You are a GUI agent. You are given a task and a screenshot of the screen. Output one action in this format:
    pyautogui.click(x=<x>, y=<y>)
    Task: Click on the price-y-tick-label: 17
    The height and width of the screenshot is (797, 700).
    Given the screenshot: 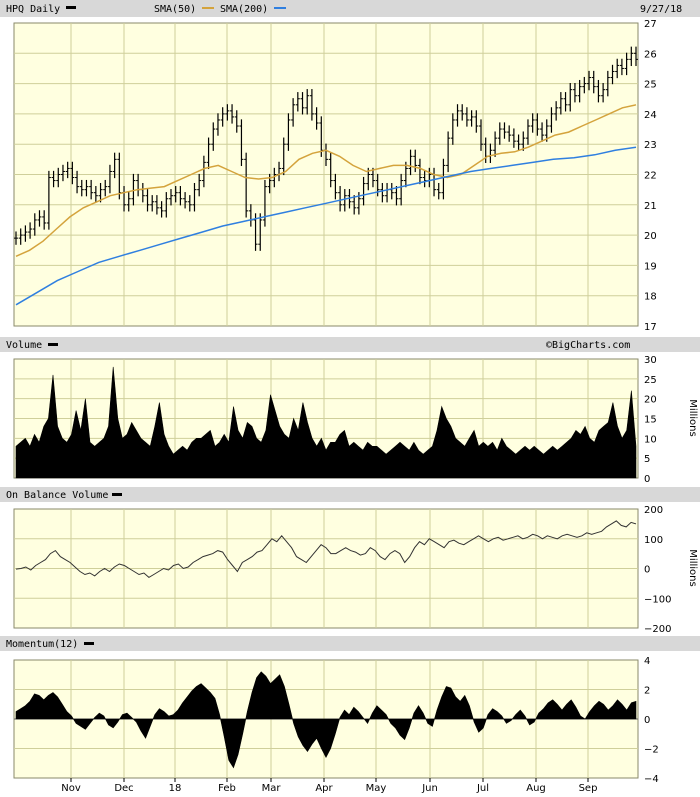 What is the action you would take?
    pyautogui.click(x=650, y=327)
    